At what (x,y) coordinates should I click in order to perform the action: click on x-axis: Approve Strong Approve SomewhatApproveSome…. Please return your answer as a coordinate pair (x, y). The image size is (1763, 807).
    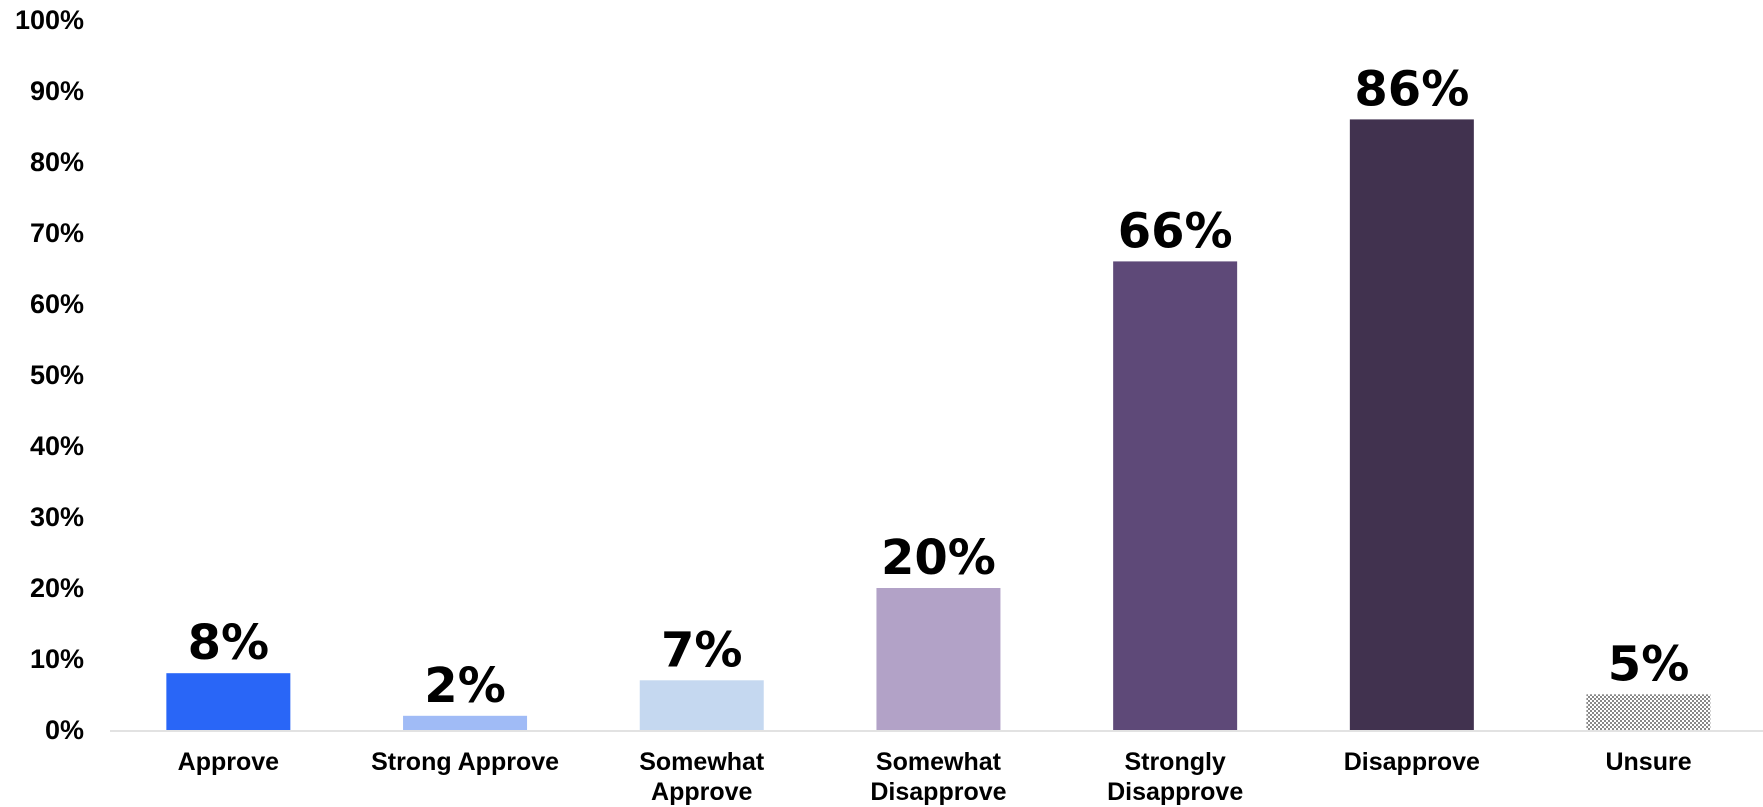
    Looking at the image, I should click on (935, 777).